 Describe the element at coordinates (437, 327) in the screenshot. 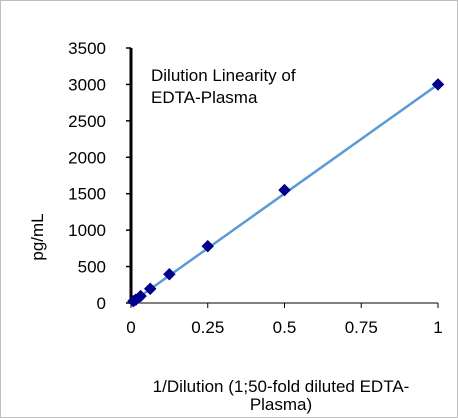

I see `x-tick-label: 1` at that location.